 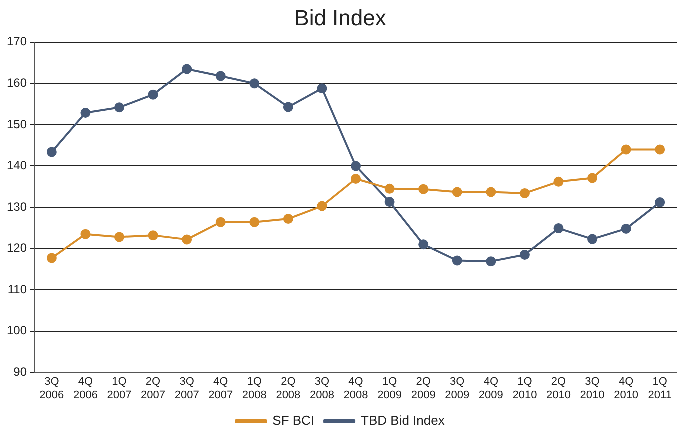 What do you see at coordinates (187, 389) in the screenshot?
I see `x-tick-label: 3Q 2007` at bounding box center [187, 389].